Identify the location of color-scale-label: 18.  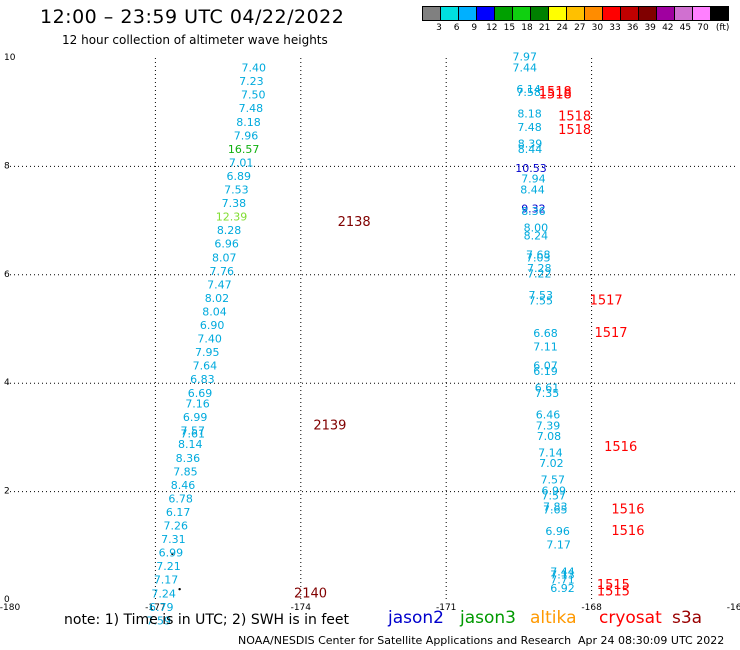
(527, 28).